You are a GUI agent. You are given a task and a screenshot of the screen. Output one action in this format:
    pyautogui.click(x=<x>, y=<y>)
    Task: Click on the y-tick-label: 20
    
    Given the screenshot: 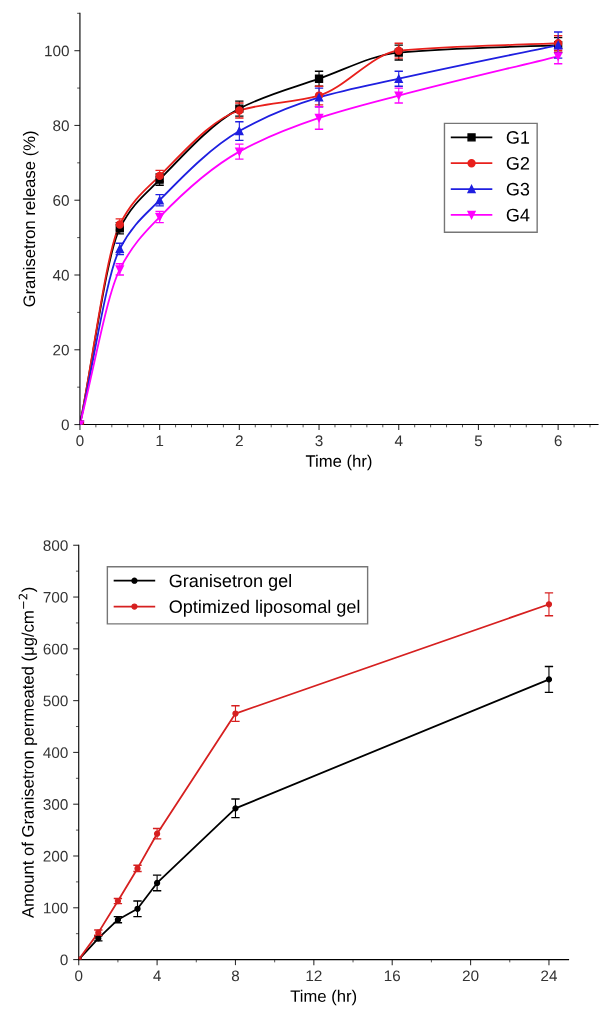 What is the action you would take?
    pyautogui.click(x=61, y=350)
    